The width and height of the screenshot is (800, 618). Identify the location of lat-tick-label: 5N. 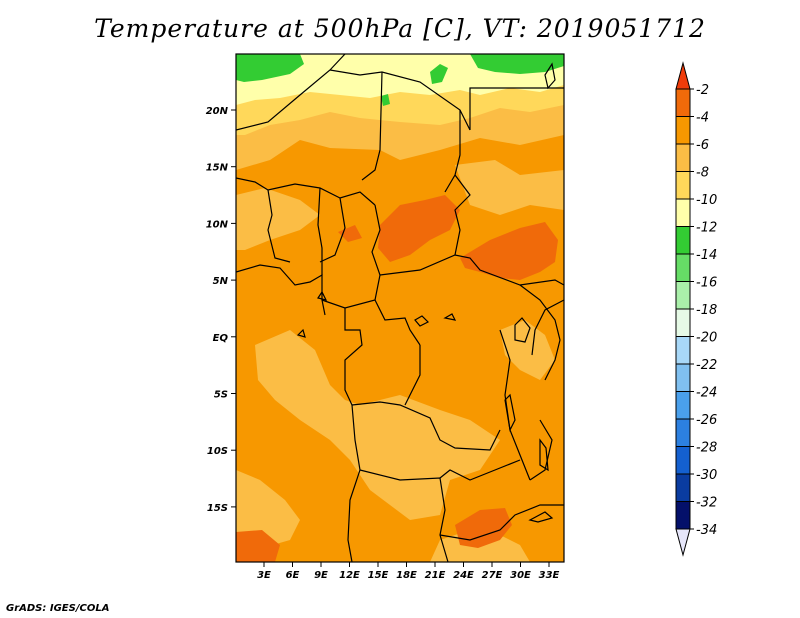
(221, 281).